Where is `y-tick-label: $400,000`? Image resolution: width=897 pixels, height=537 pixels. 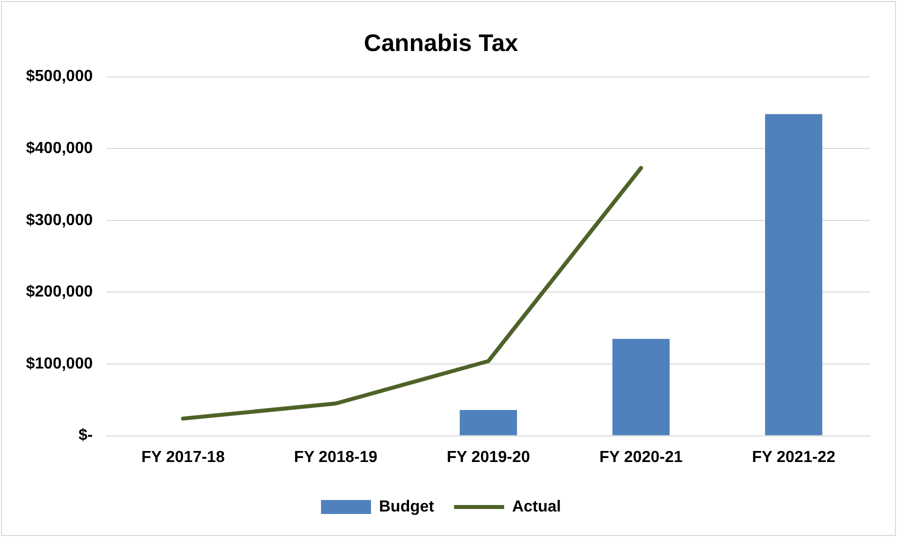
y-tick-label: $400,000 is located at coordinates (59, 149).